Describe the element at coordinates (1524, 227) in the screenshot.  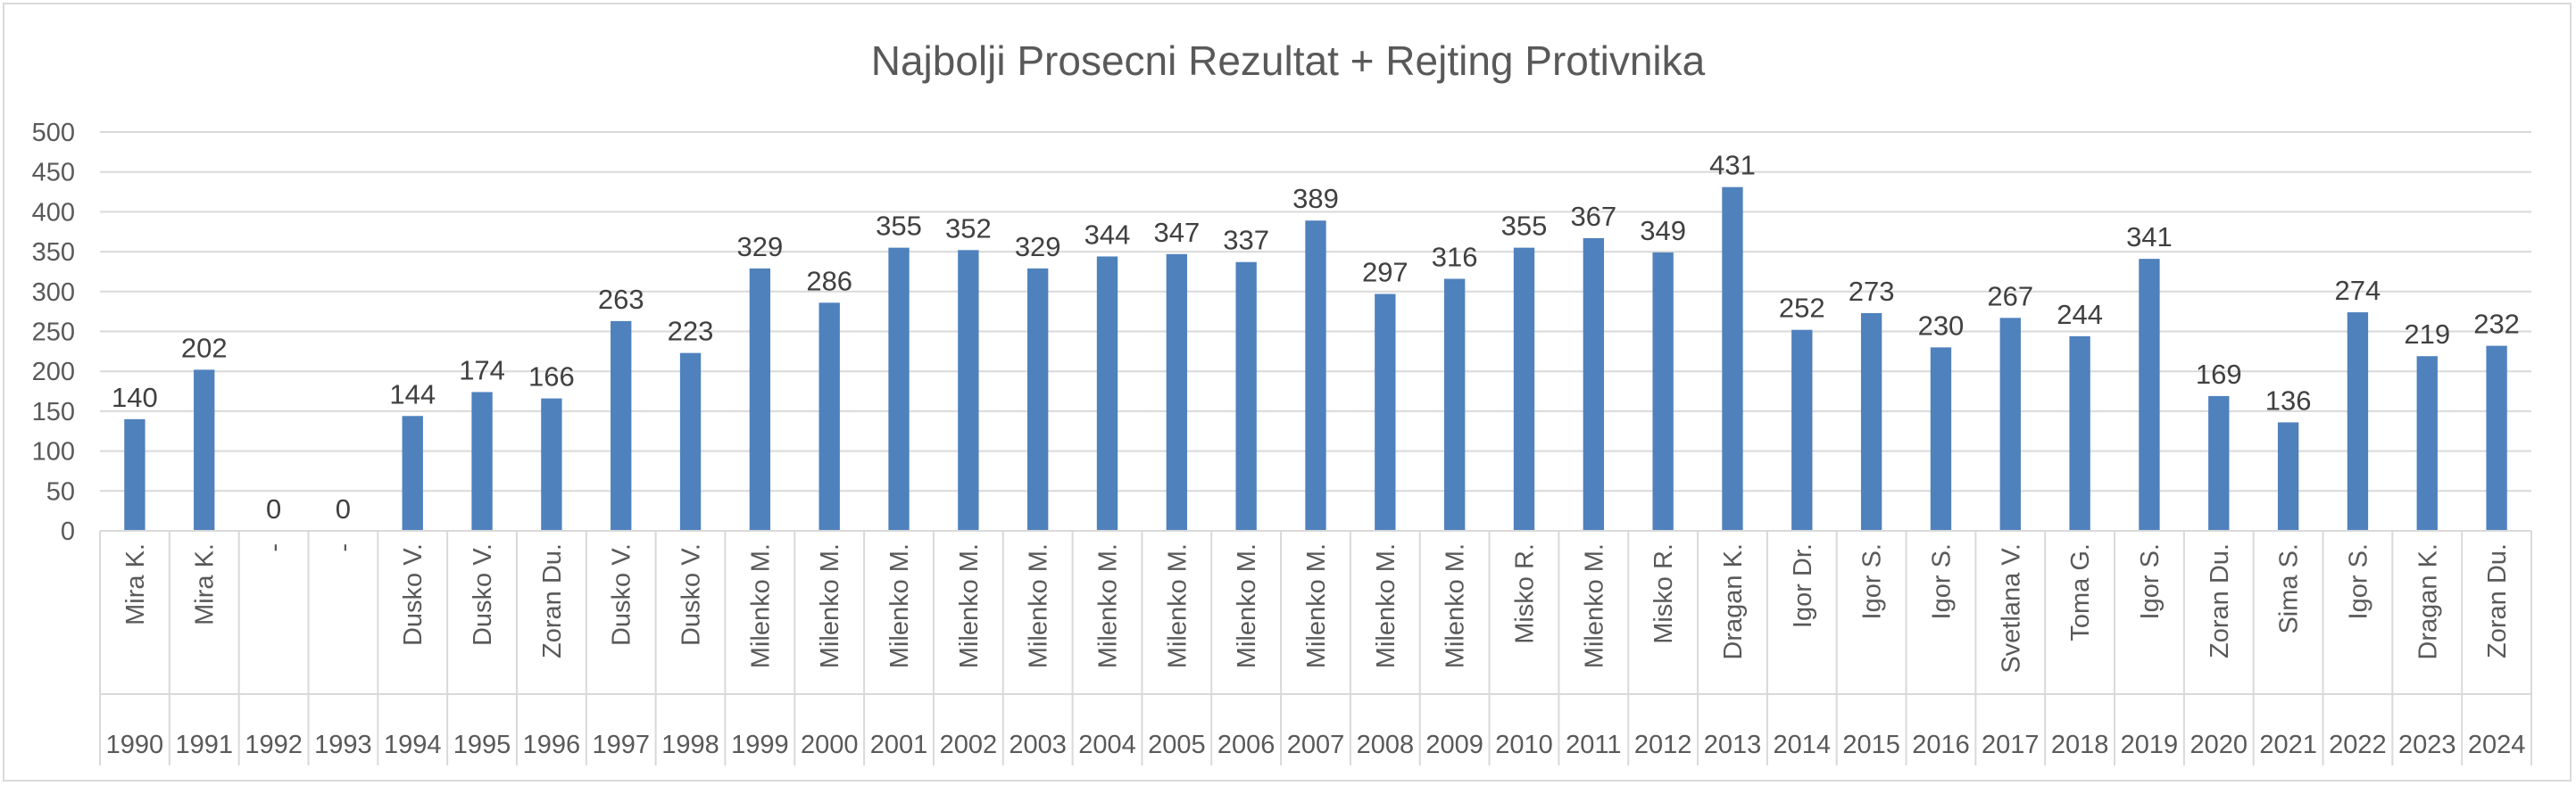
I see `data-label: 355` at that location.